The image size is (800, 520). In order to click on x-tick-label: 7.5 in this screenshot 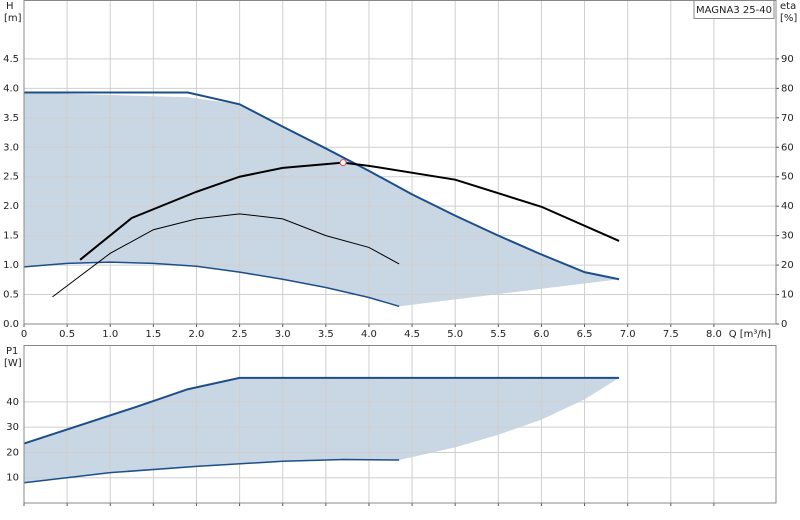, I will do `click(671, 334)`.